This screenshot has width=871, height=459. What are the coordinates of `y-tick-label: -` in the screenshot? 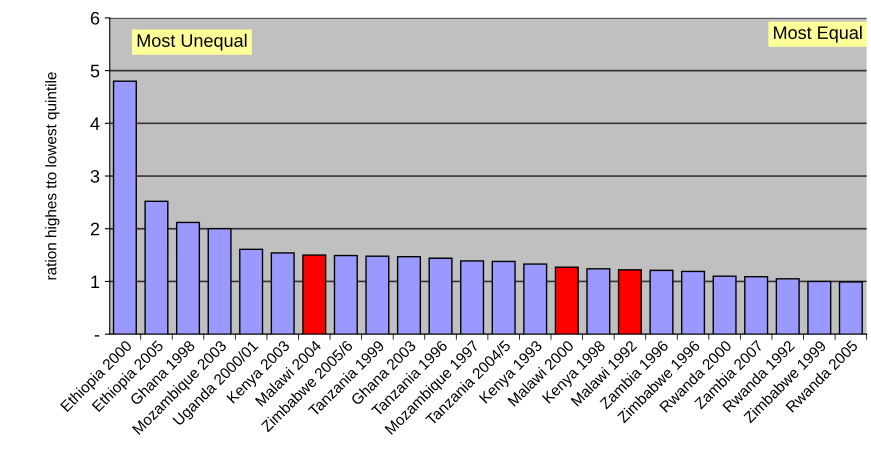 It's located at (97, 336).